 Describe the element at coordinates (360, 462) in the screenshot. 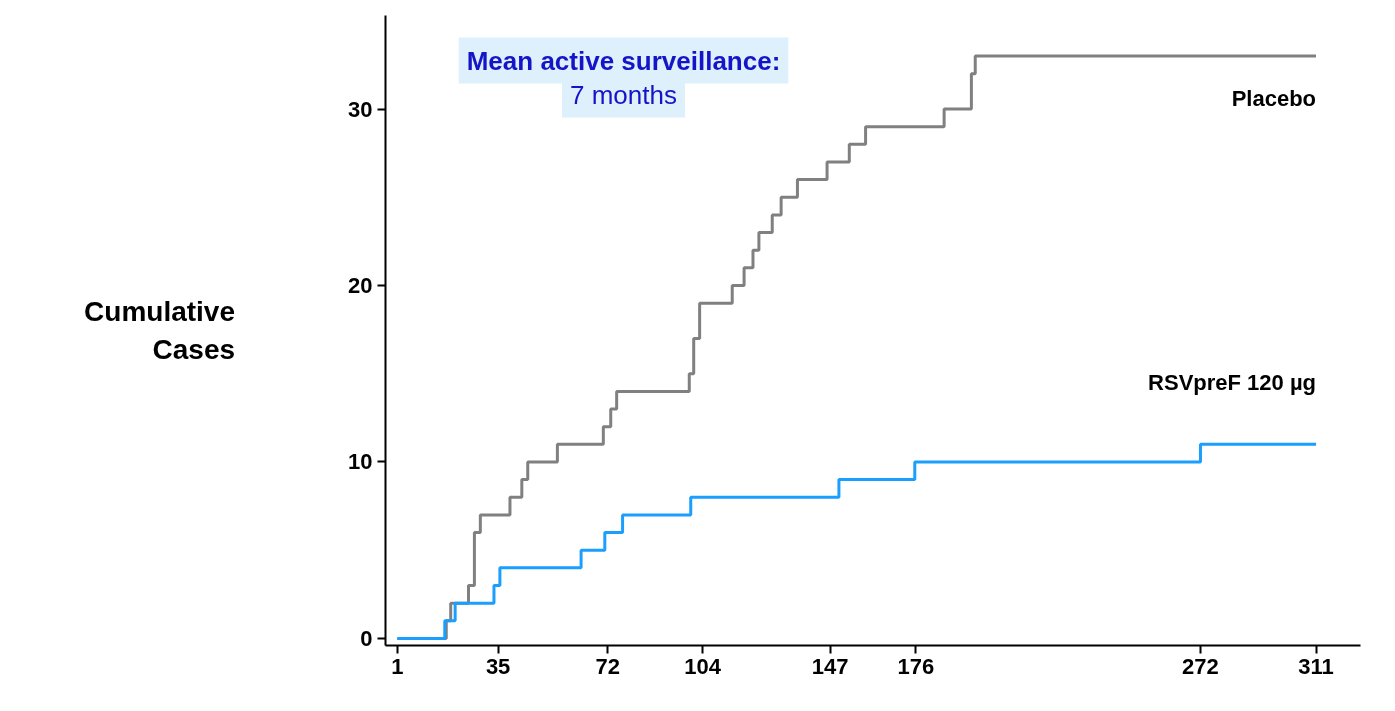

I see `y-tick-label: 10` at that location.